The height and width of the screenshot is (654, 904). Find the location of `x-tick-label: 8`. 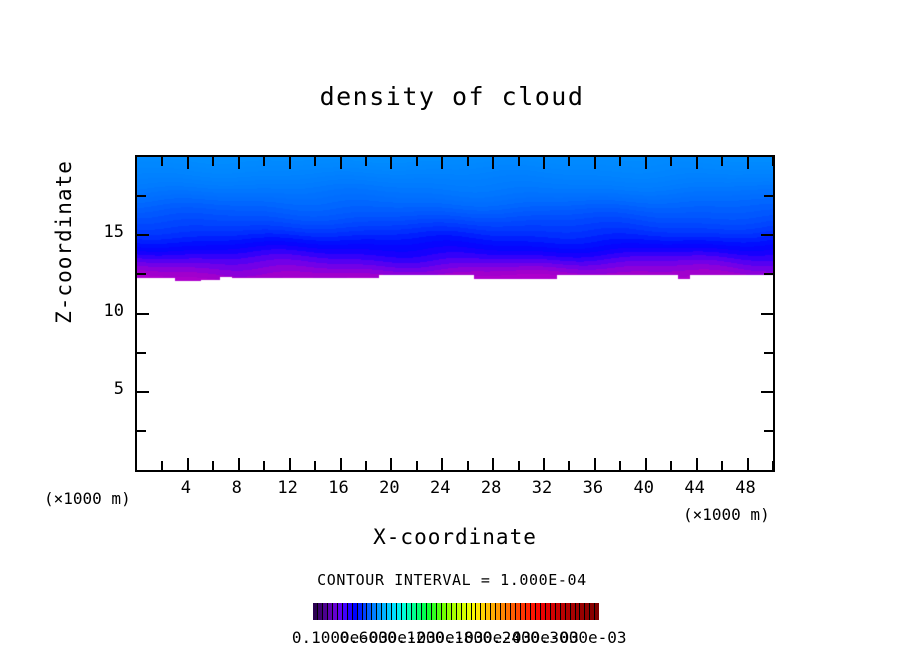

x-tick-label: 8 is located at coordinates (236, 488).